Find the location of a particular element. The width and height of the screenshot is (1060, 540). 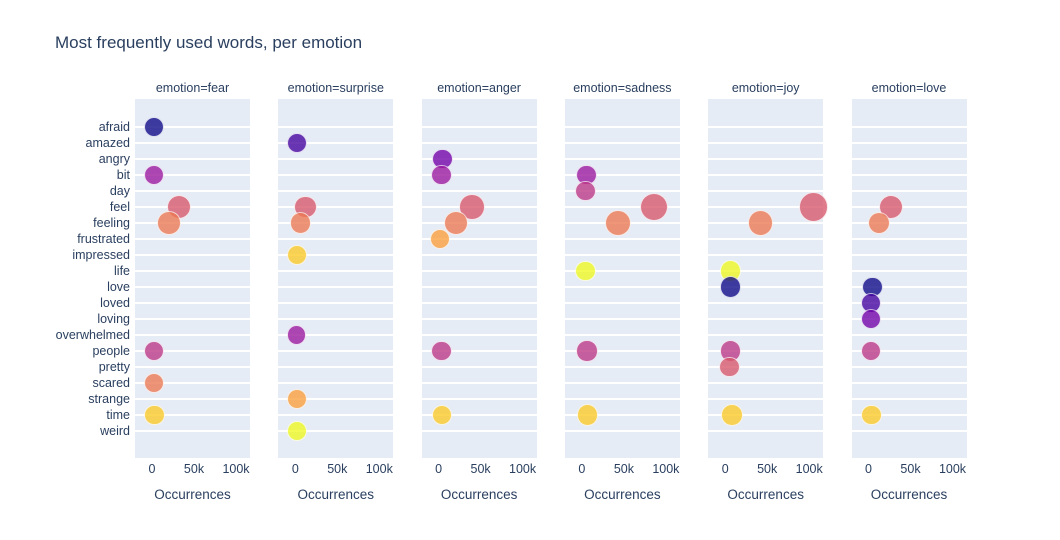

data-point-loving is located at coordinates (871, 319).